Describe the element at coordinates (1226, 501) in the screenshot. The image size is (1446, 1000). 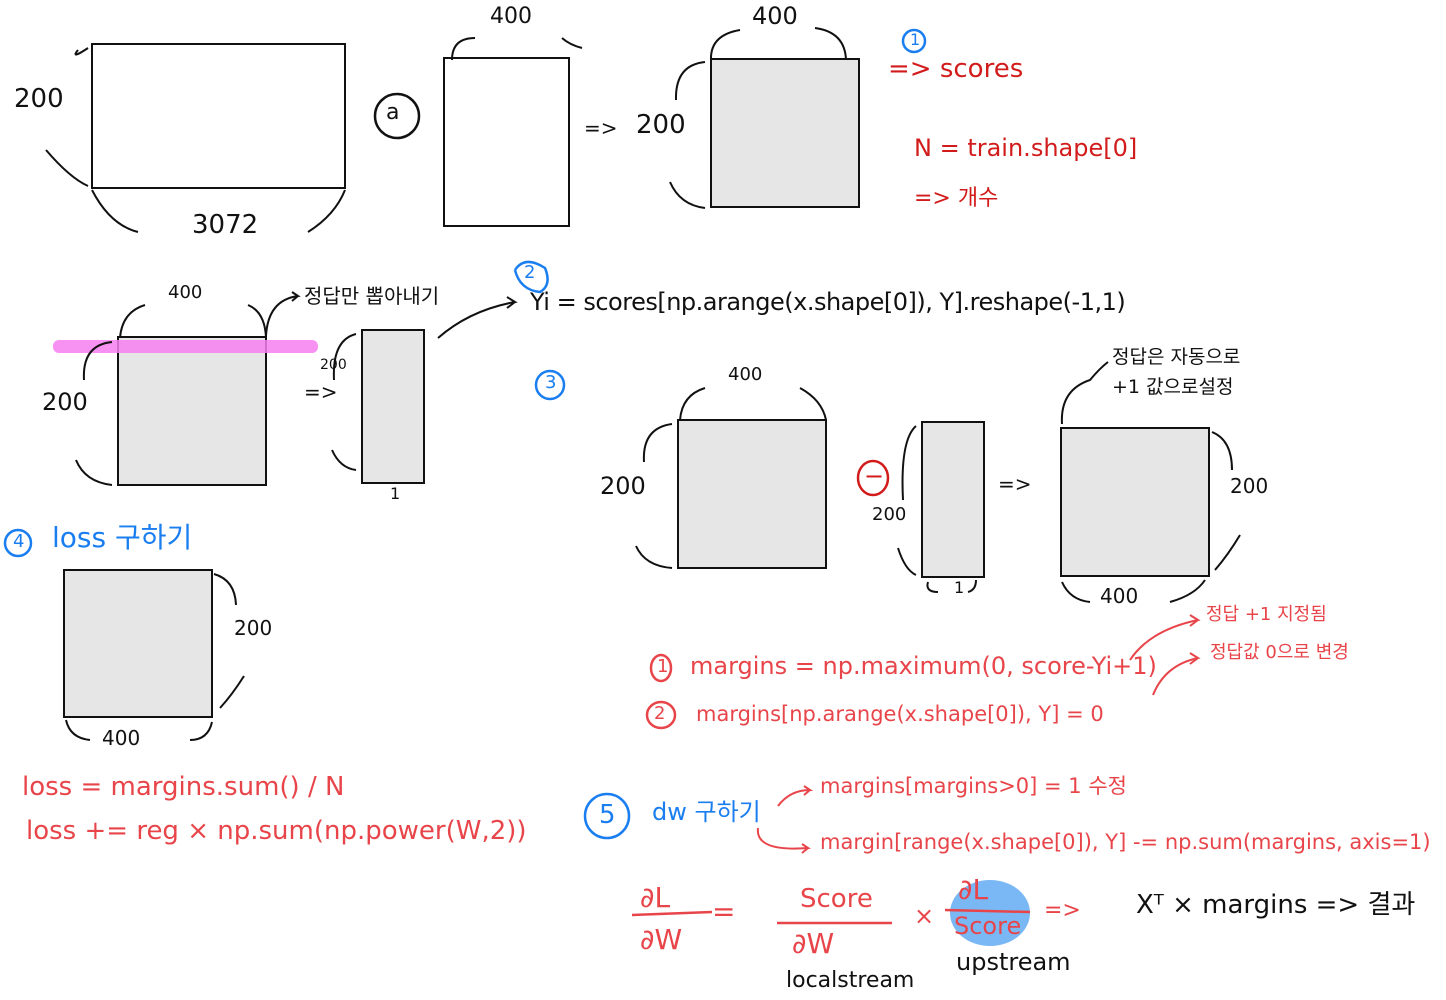
I see `brace-right-r8` at that location.